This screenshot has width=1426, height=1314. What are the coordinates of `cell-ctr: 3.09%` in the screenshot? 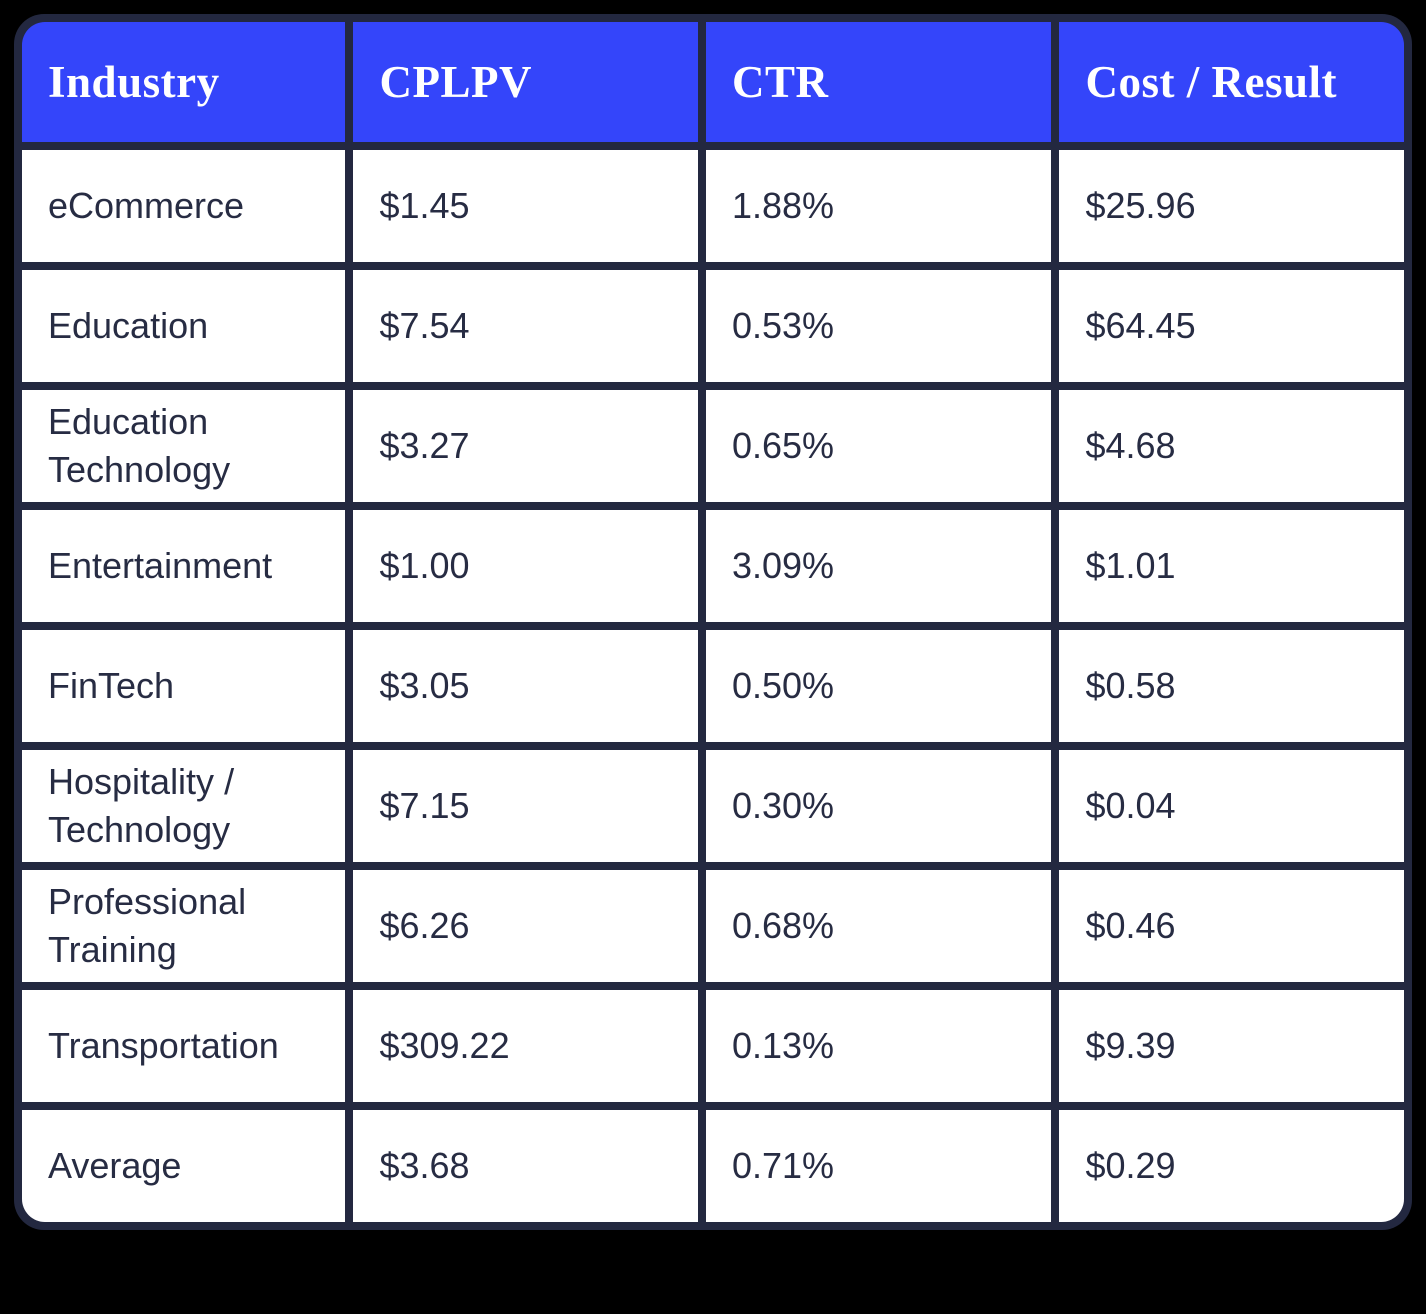 It's located at (878, 566).